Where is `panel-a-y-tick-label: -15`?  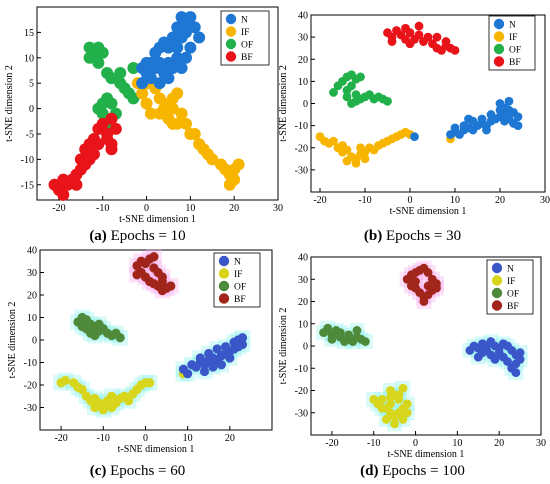 panel-a-y-tick-label: -15 is located at coordinates (27, 185).